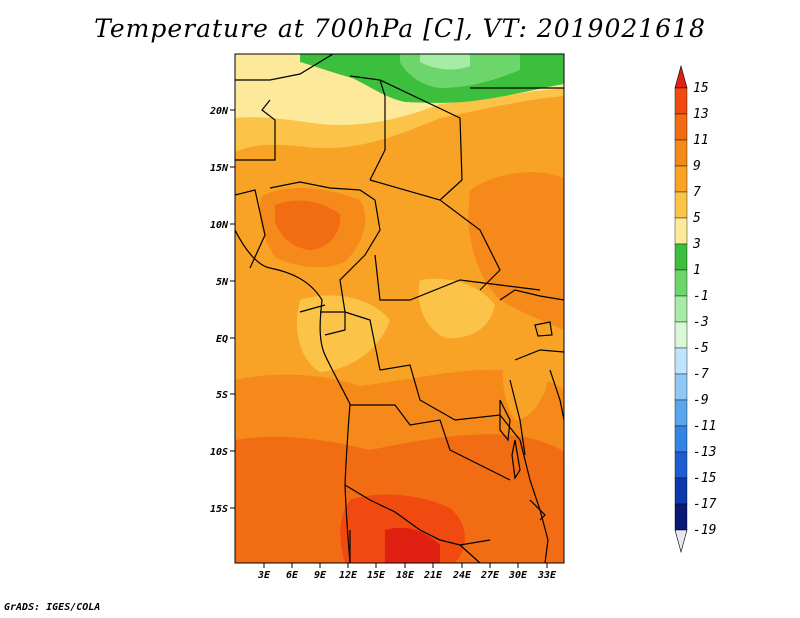 The width and height of the screenshot is (800, 618). I want to click on colorbar-label-m17: -17, so click(705, 504).